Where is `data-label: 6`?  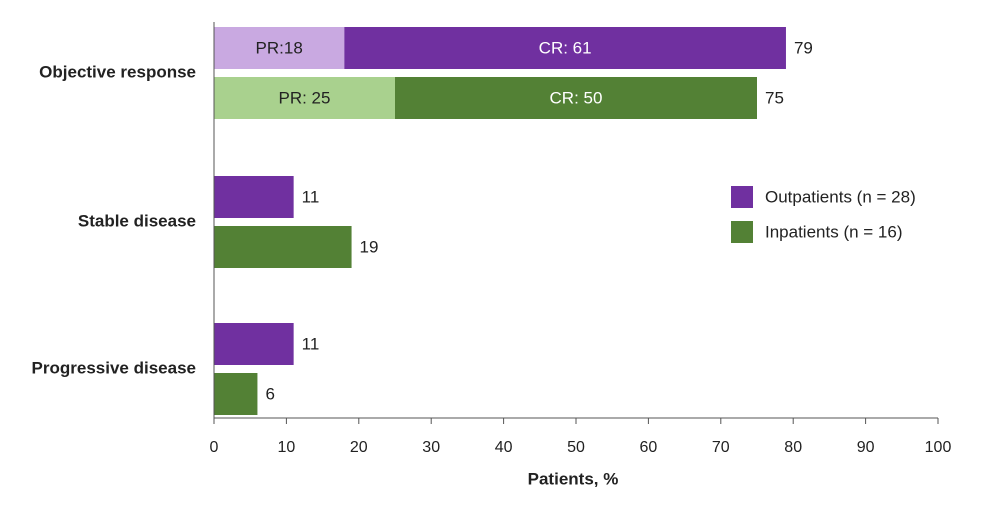 data-label: 6 is located at coordinates (269, 393).